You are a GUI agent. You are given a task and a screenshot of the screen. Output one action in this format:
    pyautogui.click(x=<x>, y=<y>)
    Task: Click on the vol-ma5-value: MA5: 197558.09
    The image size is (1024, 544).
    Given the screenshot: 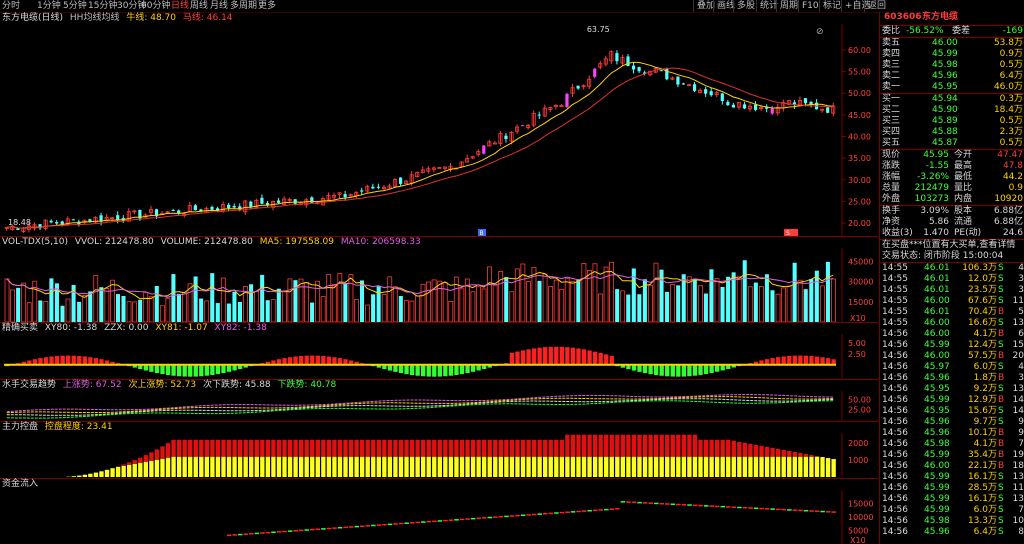 What is the action you would take?
    pyautogui.click(x=296, y=242)
    